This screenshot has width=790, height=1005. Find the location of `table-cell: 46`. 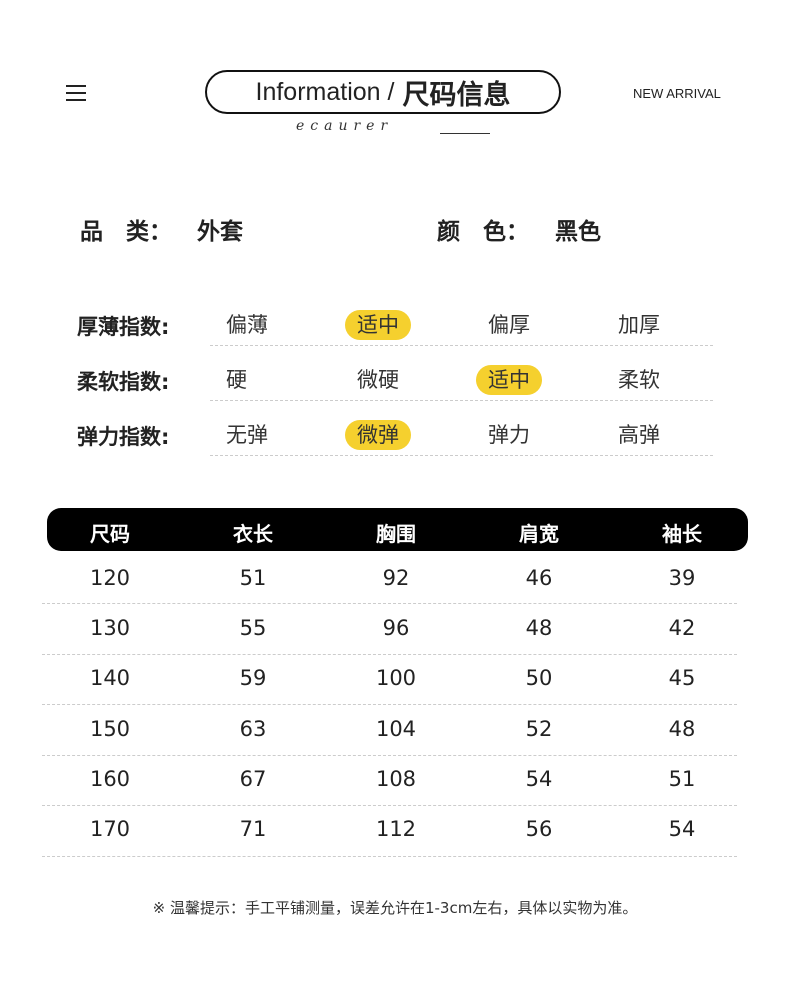

table-cell: 46 is located at coordinates (539, 578).